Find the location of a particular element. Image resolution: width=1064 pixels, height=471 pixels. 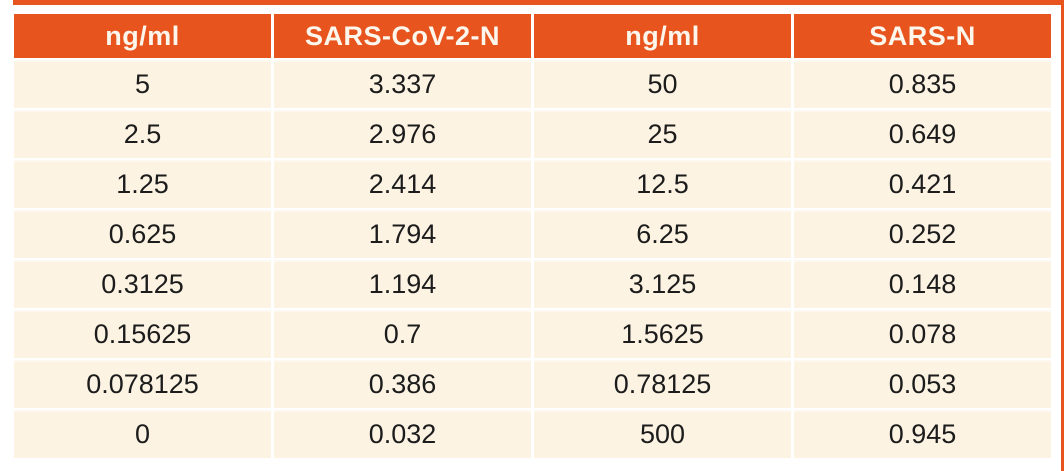

table-row: 0 0.032 500 0.945 is located at coordinates (532, 434).